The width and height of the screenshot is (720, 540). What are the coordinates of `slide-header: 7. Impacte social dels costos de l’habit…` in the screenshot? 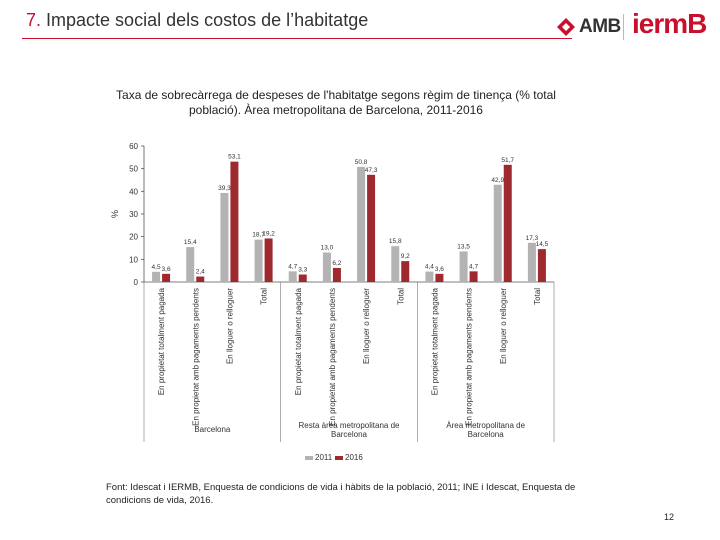 It's located at (360, 26).